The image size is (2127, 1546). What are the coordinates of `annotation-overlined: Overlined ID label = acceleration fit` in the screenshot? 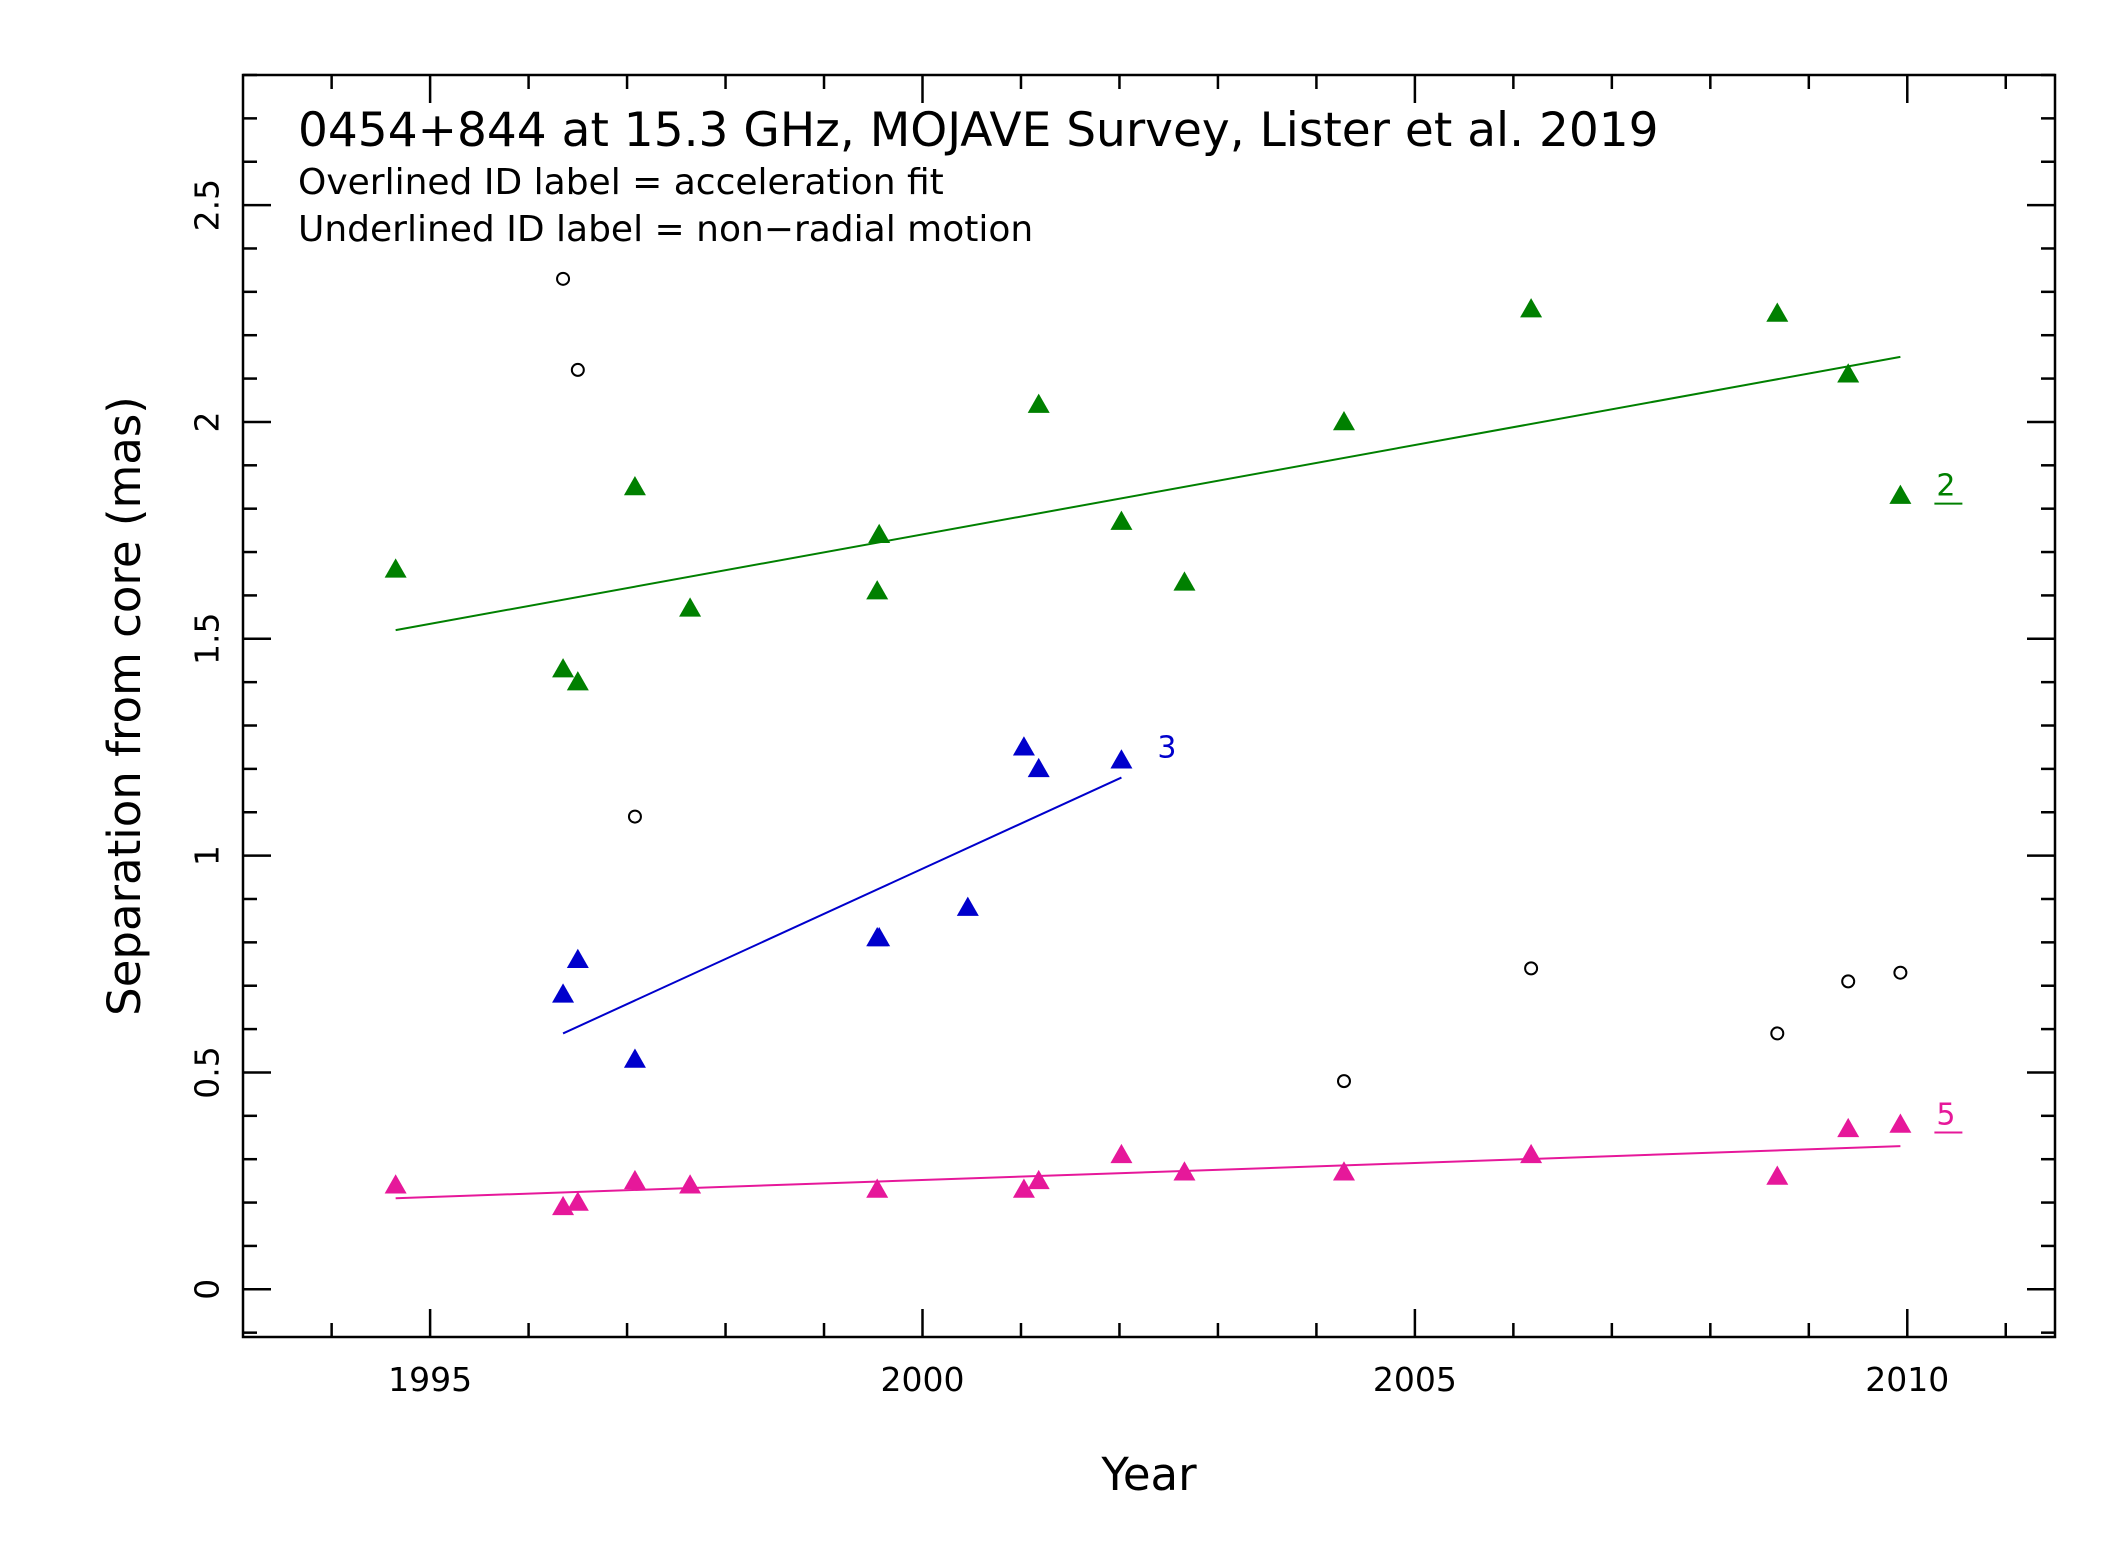 It's located at (621, 182).